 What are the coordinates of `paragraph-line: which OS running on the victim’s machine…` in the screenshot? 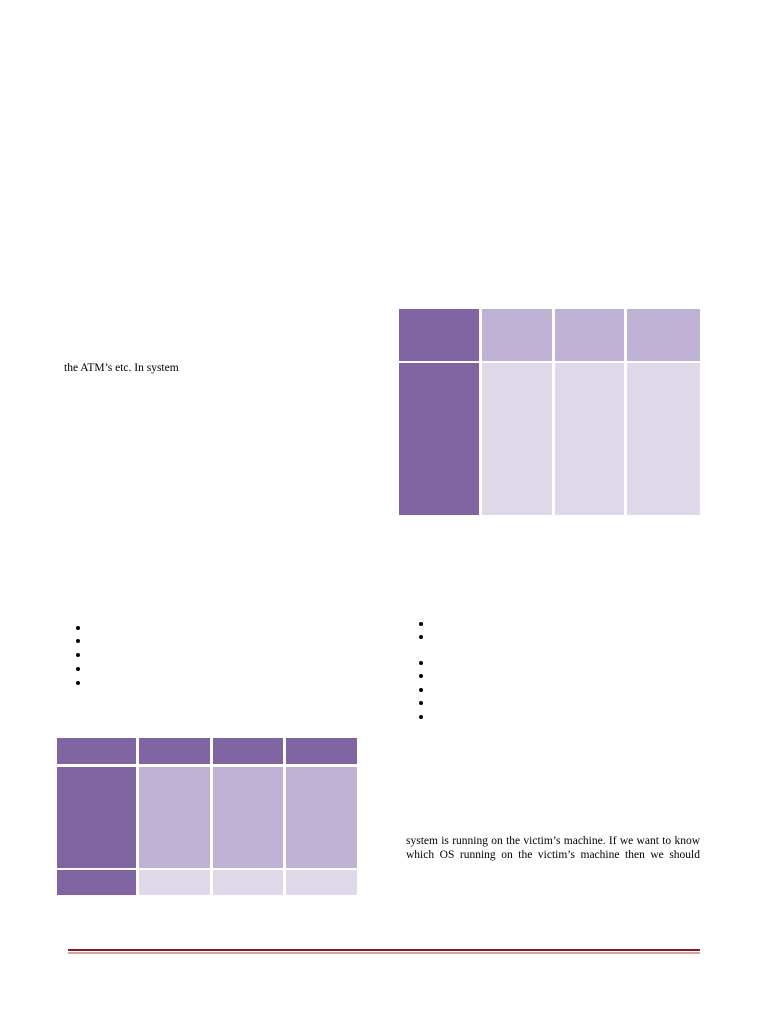 It's located at (553, 855).